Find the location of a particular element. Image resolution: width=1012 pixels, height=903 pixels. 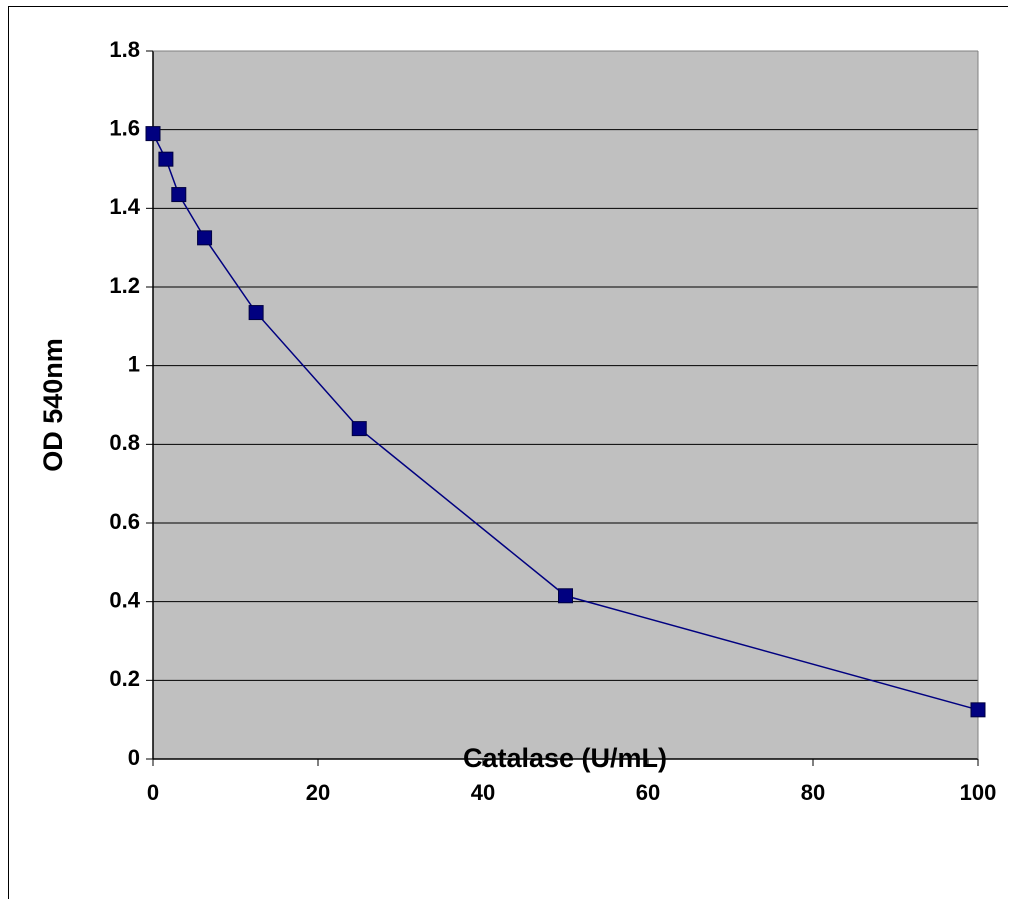

x-tick-label: 40 is located at coordinates (483, 792).